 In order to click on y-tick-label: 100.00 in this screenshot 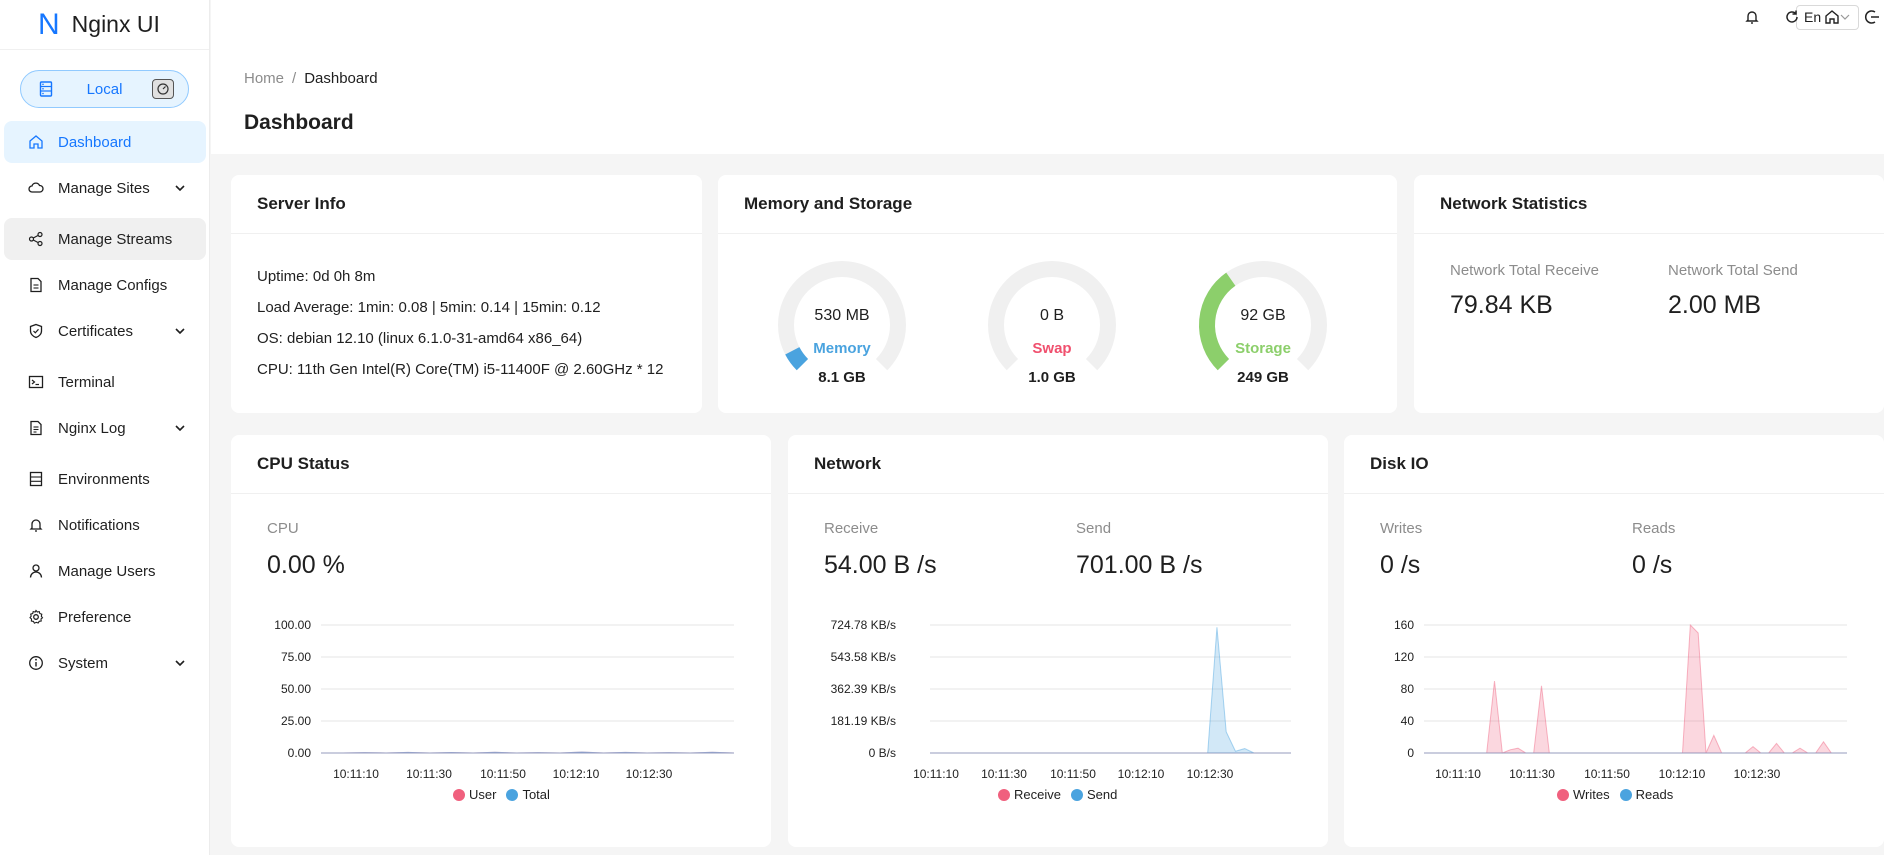, I will do `click(292, 625)`.